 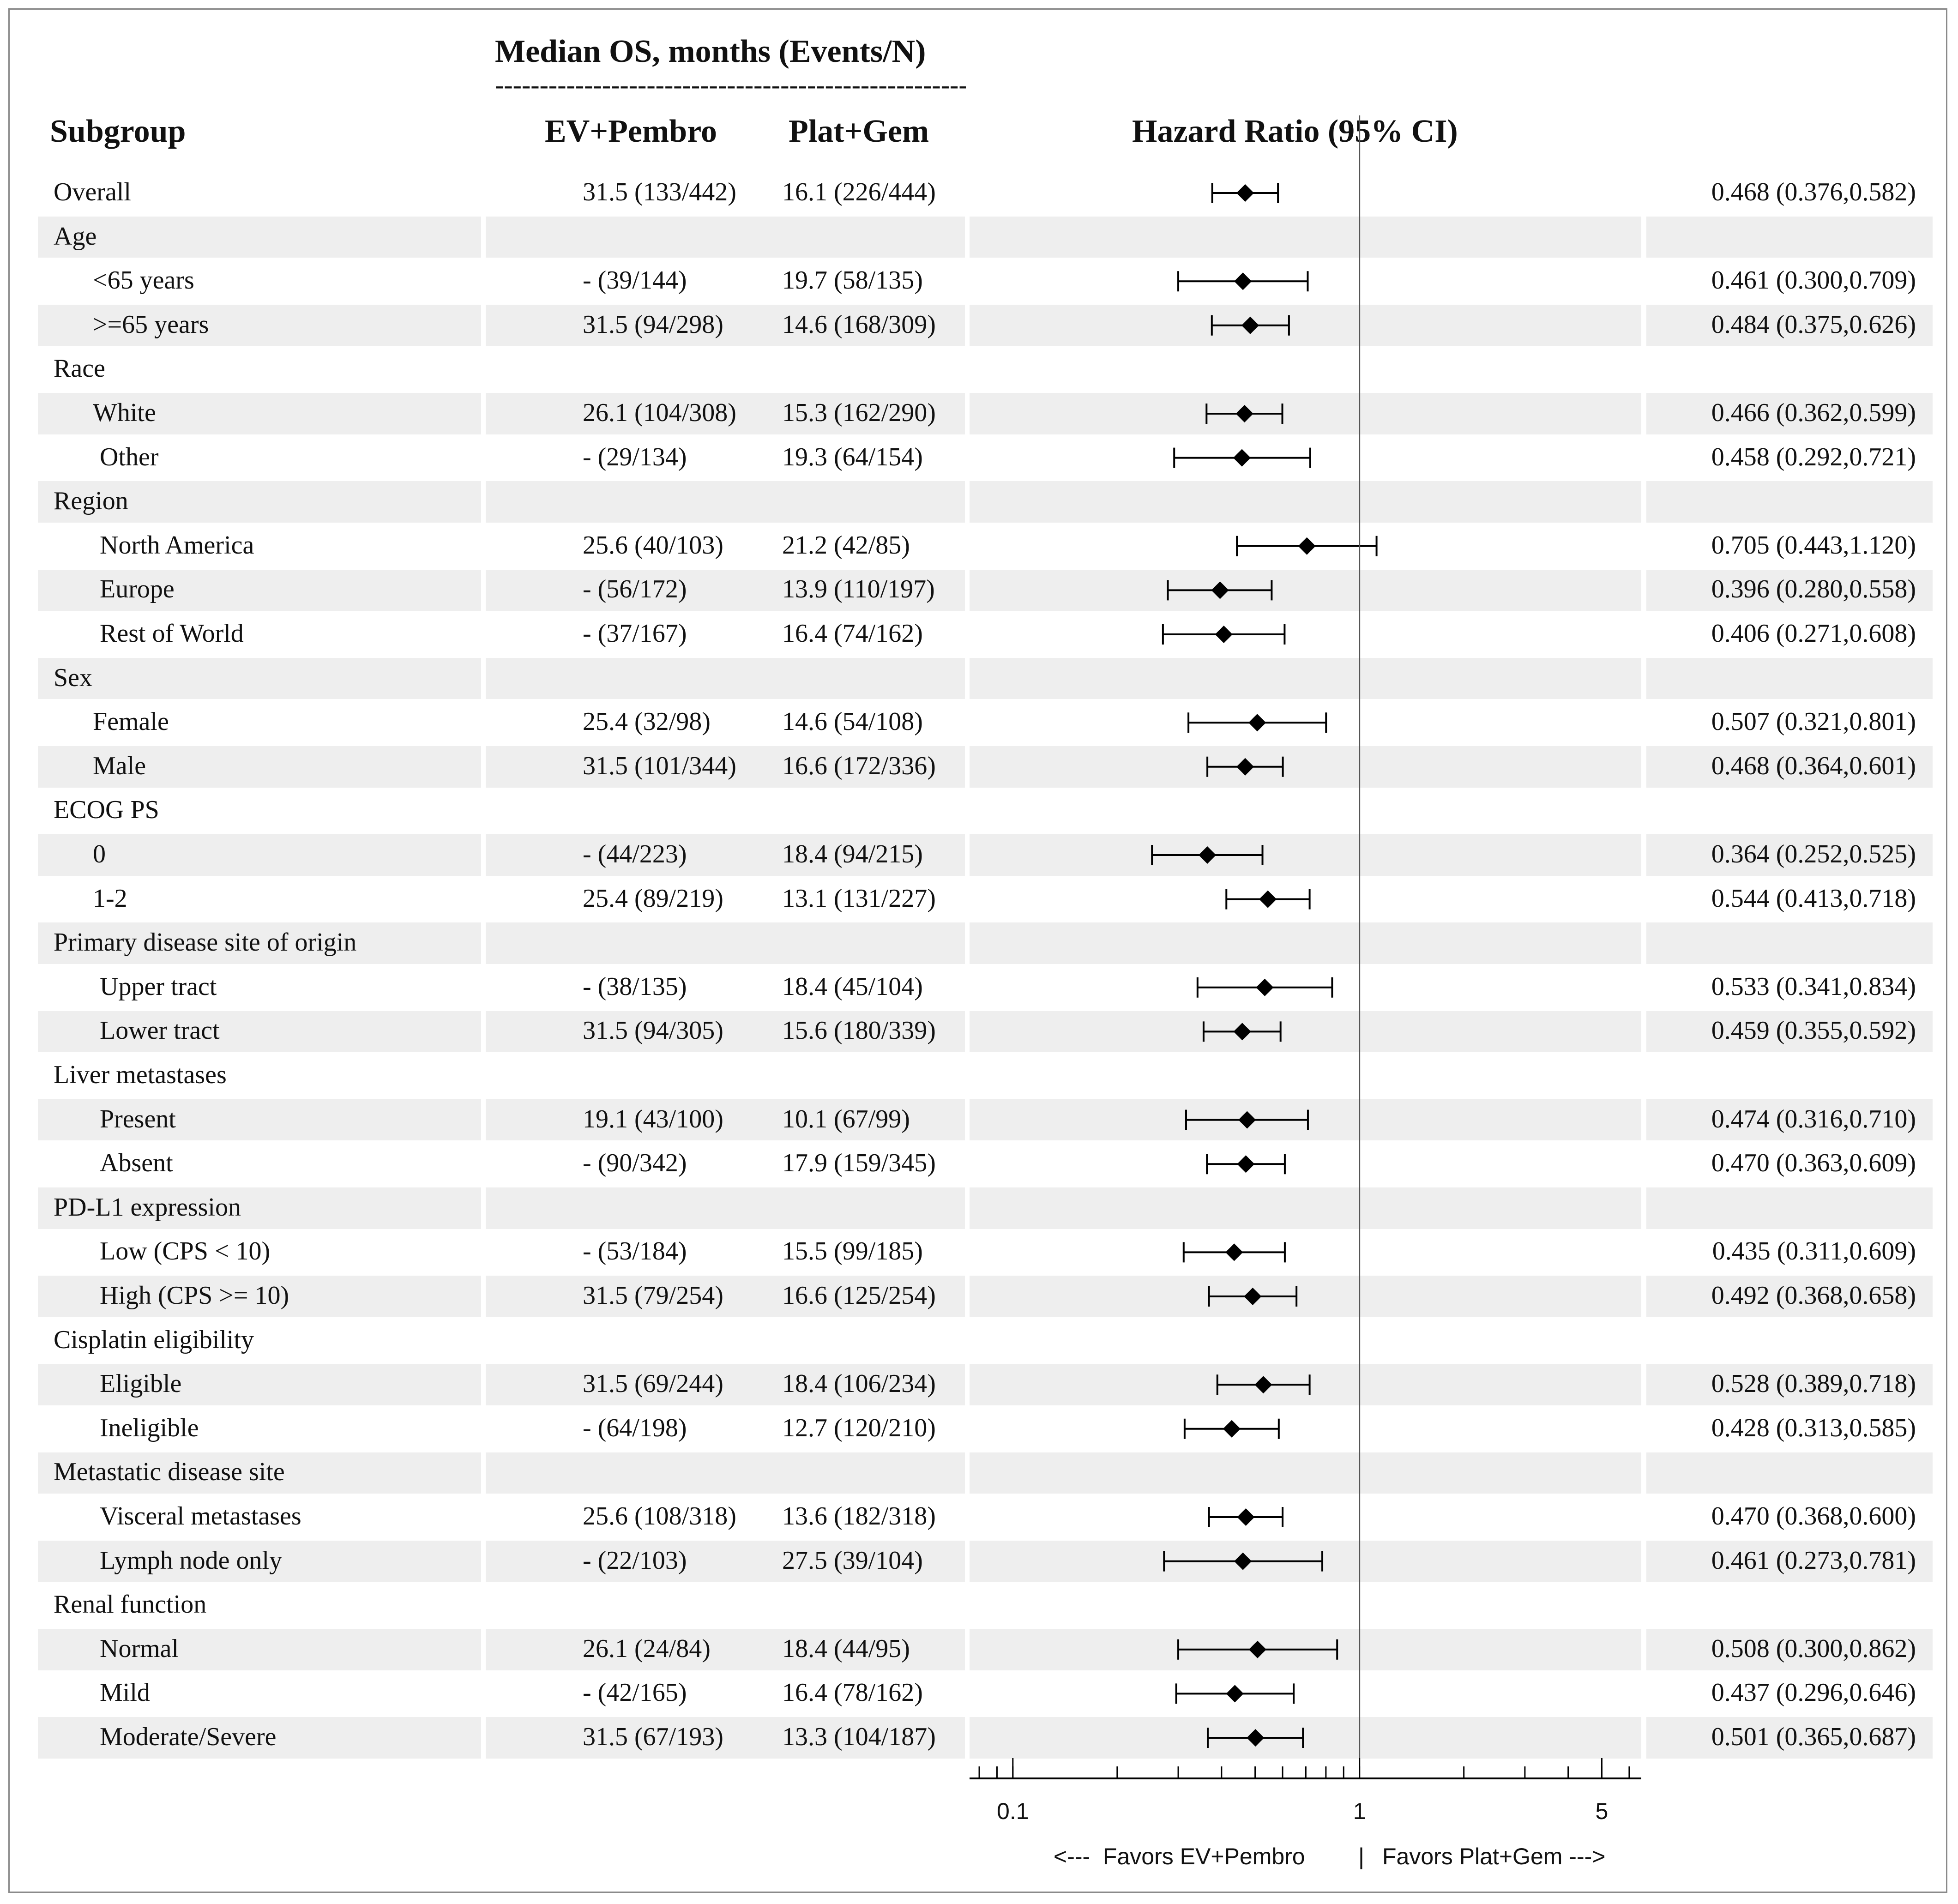 I want to click on subgroup-category-label: Sex, so click(x=73, y=677).